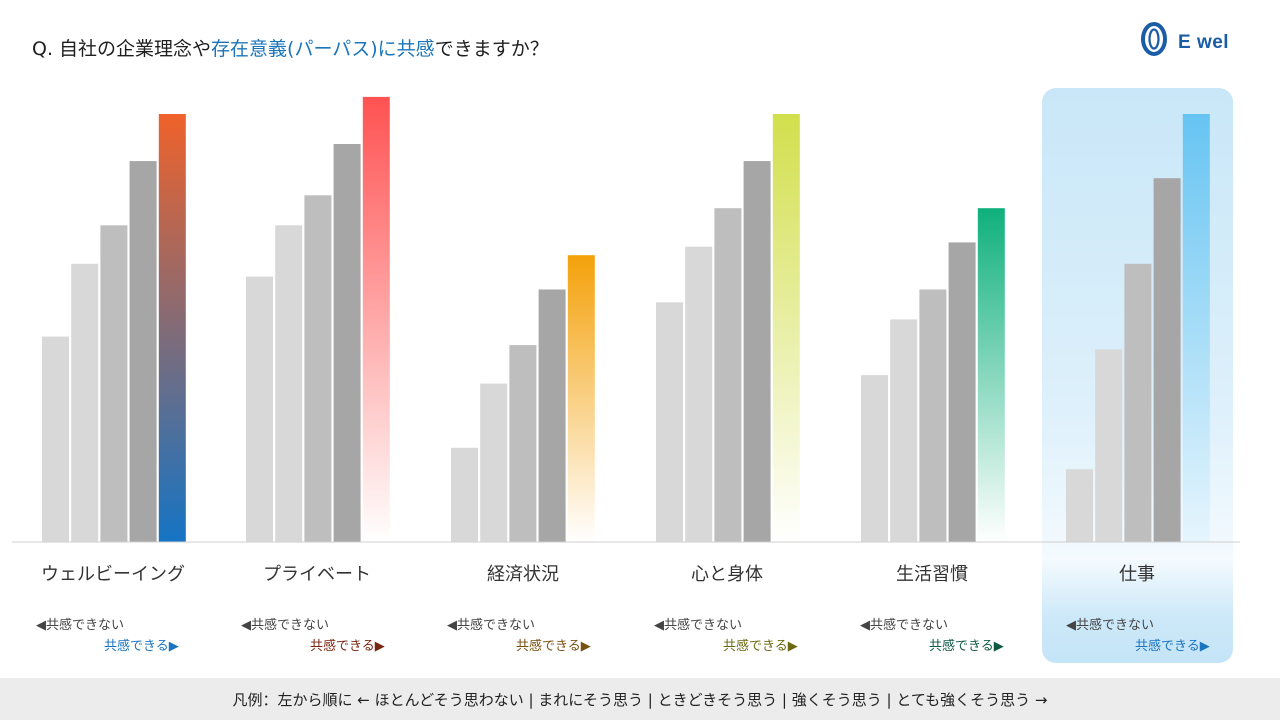 The width and height of the screenshot is (1280, 720). I want to click on category-label-lifestyle: 生活習慣, so click(932, 574).